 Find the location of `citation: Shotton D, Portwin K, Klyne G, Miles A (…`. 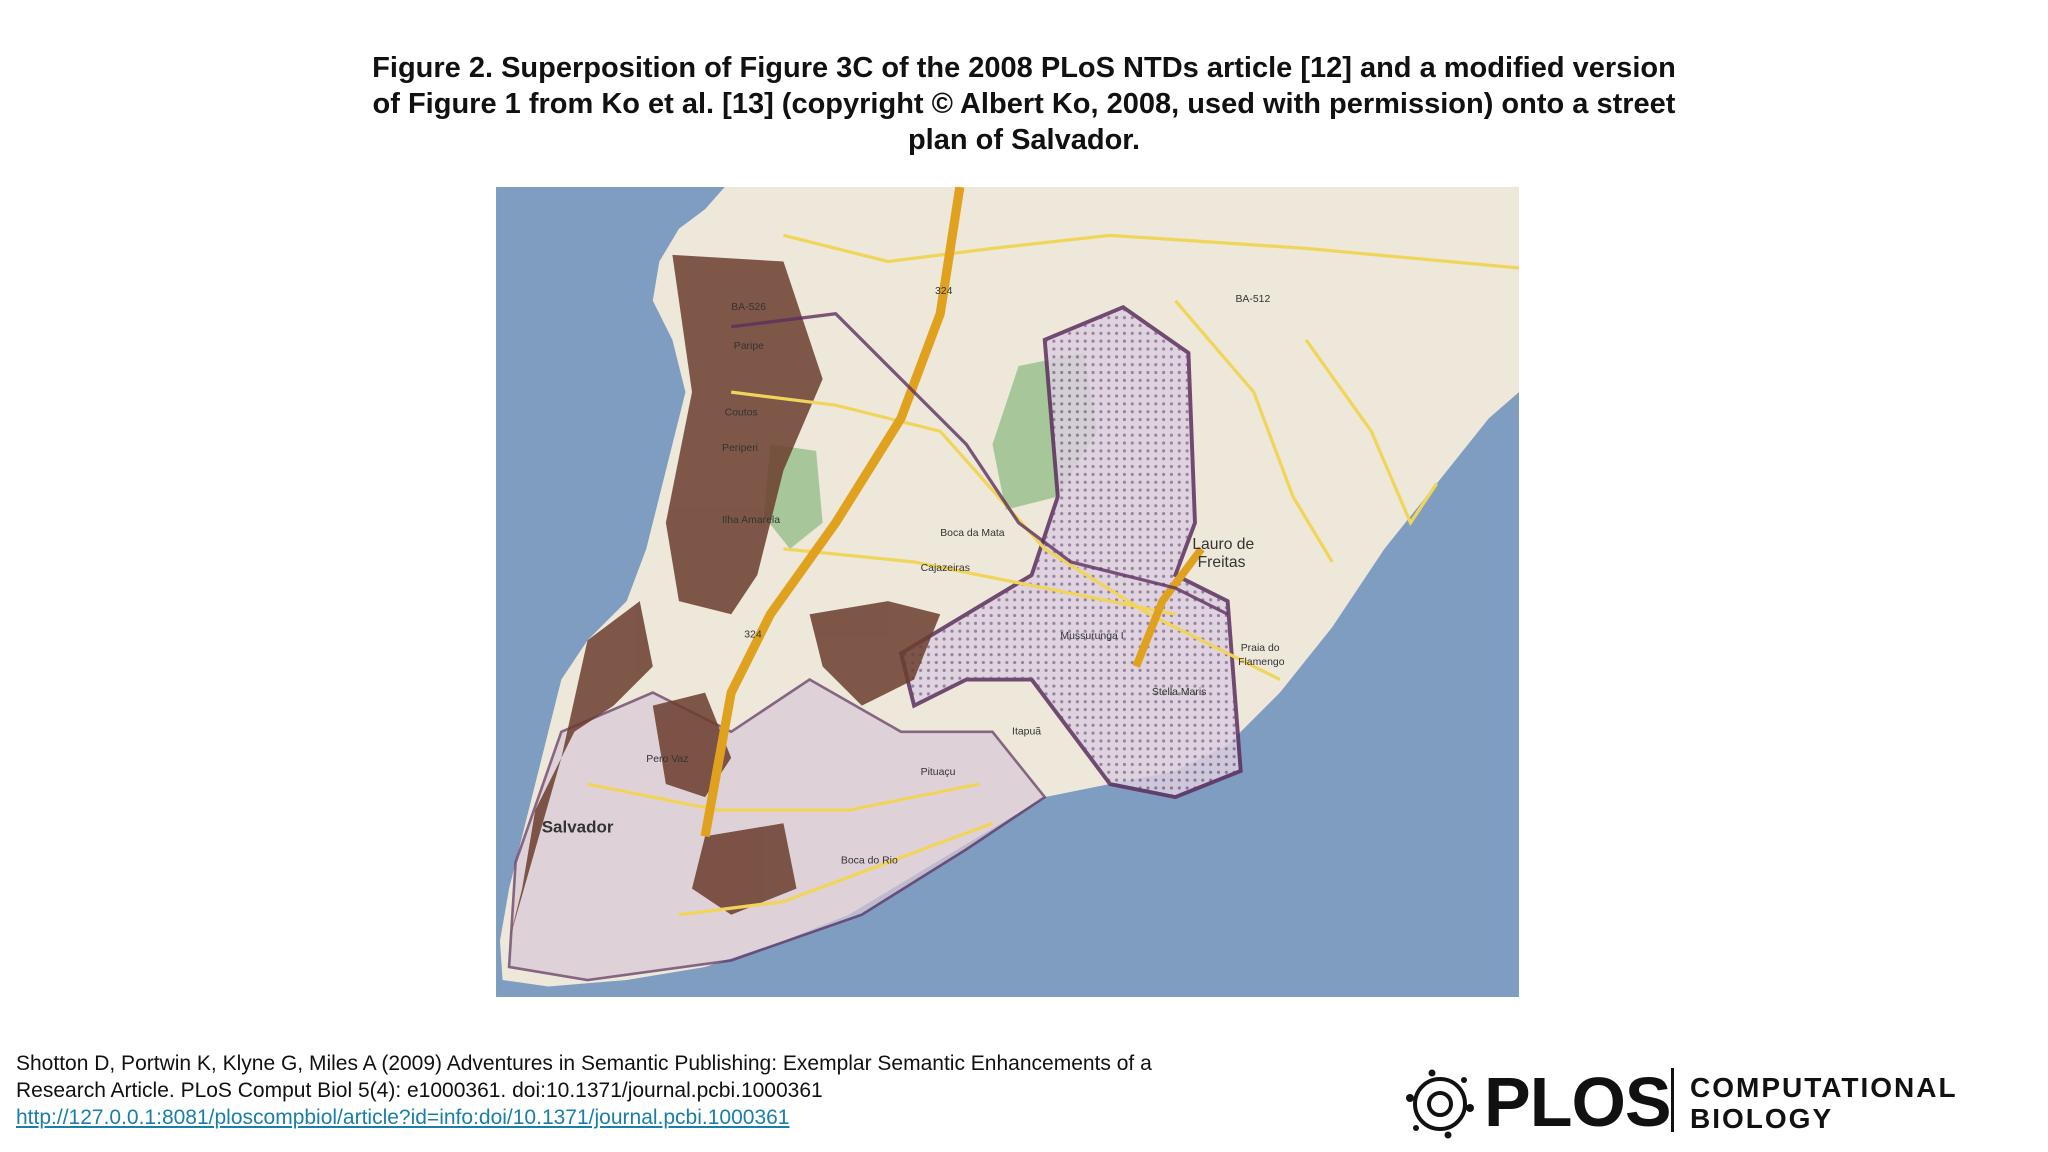

citation: Shotton D, Portwin K, Klyne G, Miles A (… is located at coordinates (584, 1090).